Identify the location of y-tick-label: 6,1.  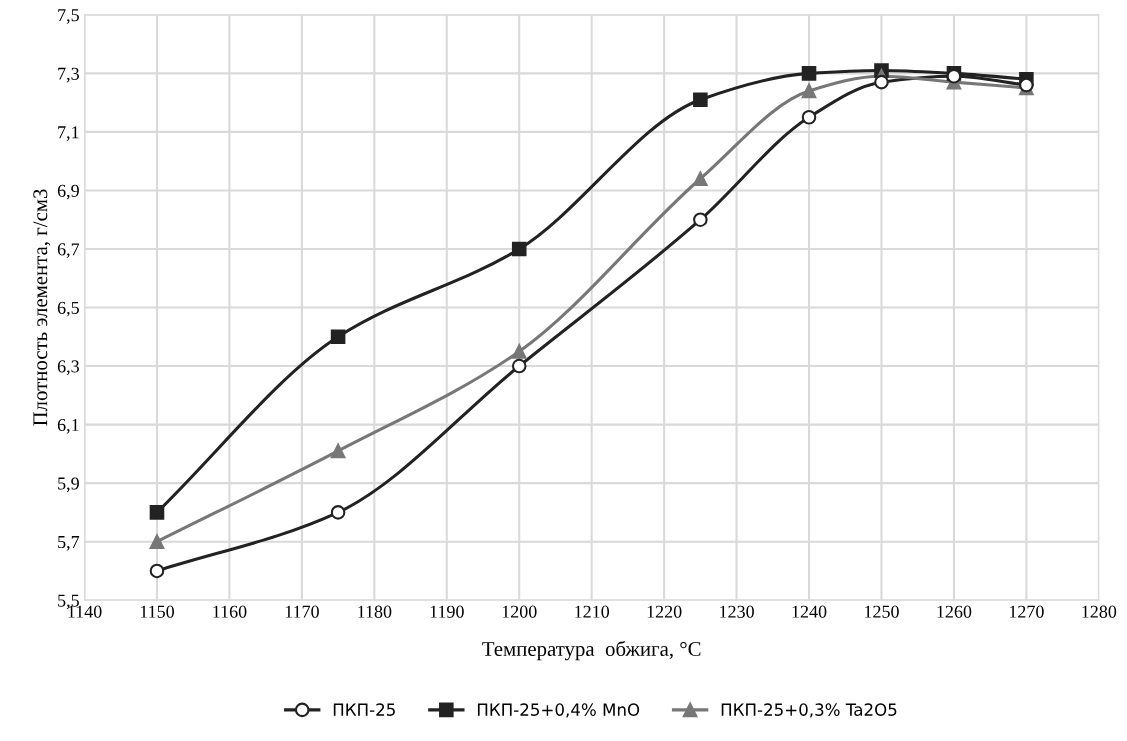
(68, 426).